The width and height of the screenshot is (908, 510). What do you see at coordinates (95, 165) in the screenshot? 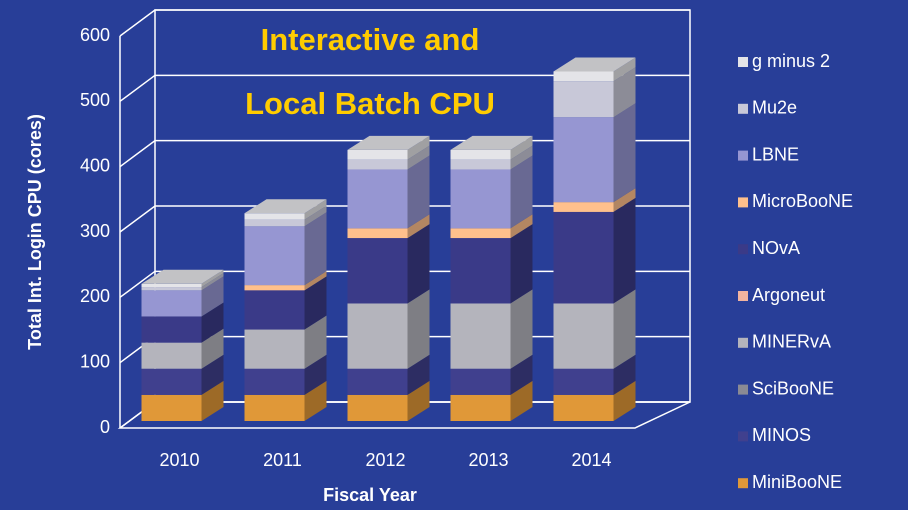
I see `y-tick-label: 400` at bounding box center [95, 165].